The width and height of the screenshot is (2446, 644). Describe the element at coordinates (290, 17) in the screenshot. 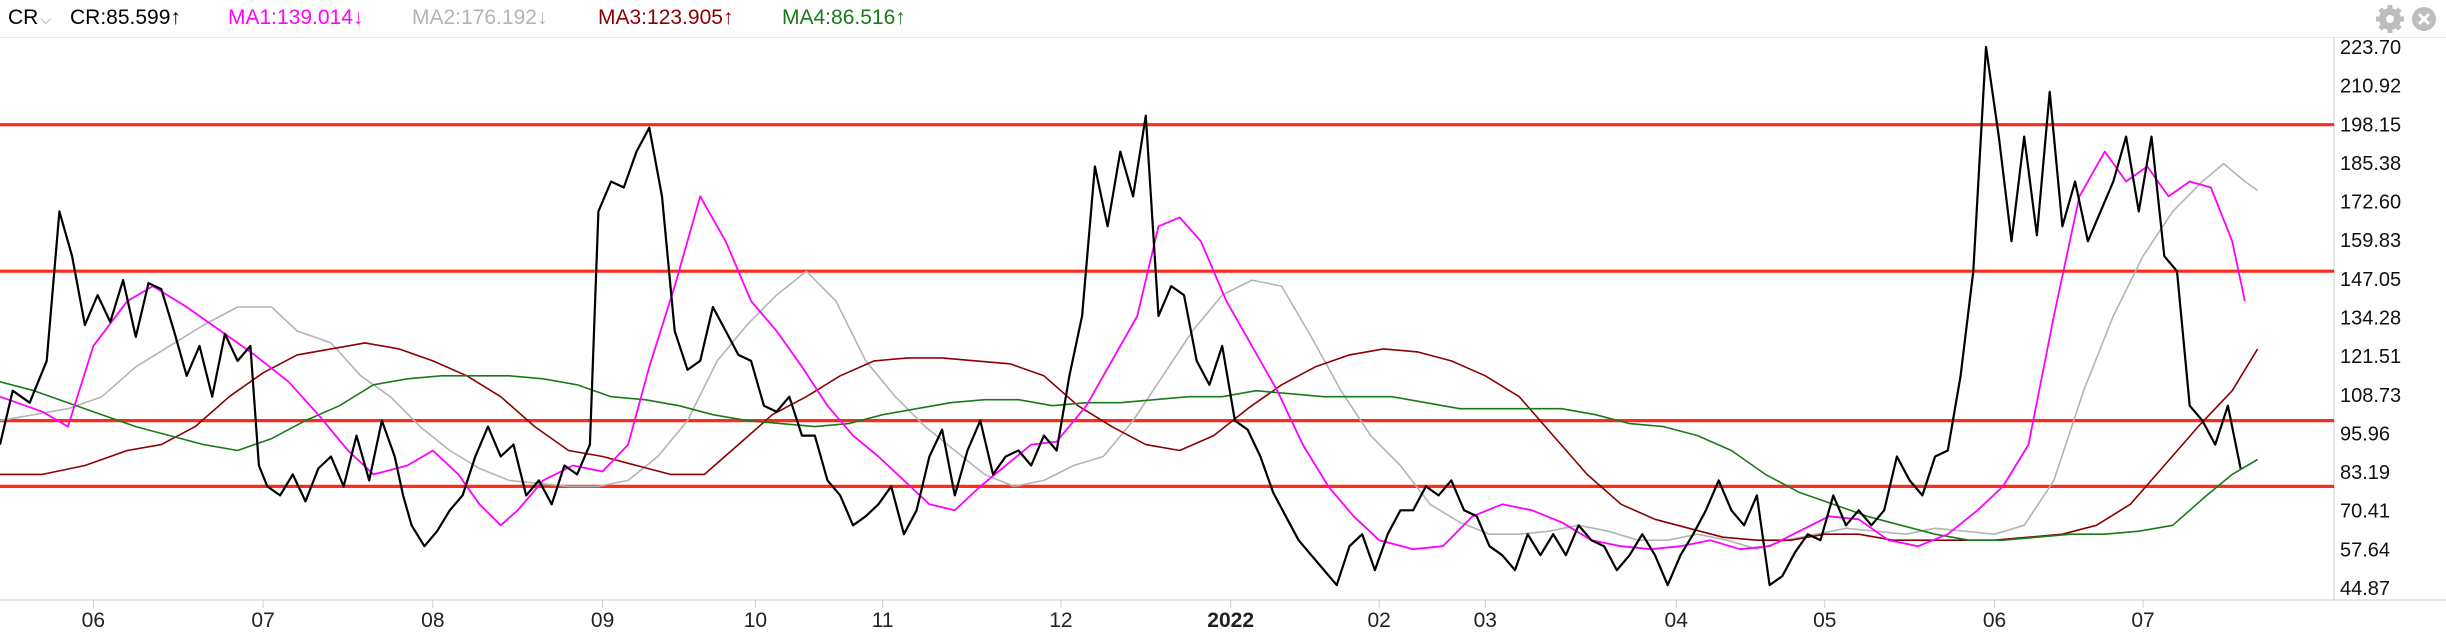

I see `legend-ma1-value: MA1:139.014` at that location.